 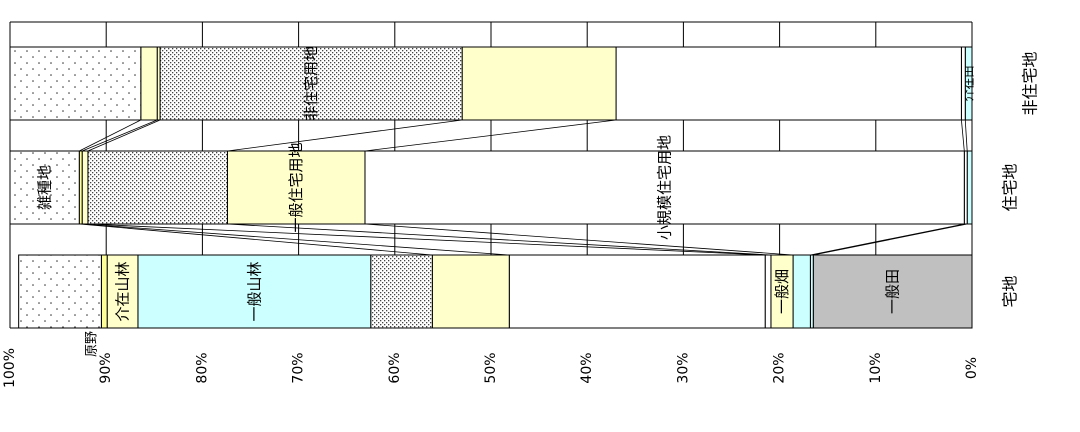 What do you see at coordinates (876, 367) in the screenshot?
I see `tick-label: 10%` at bounding box center [876, 367].